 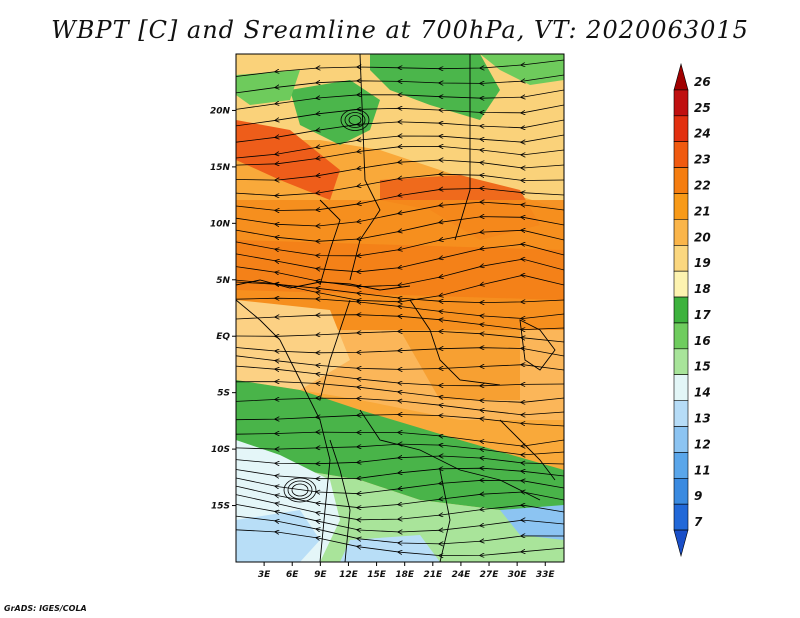 I want to click on lon-tick-label: 3E, so click(x=264, y=575).